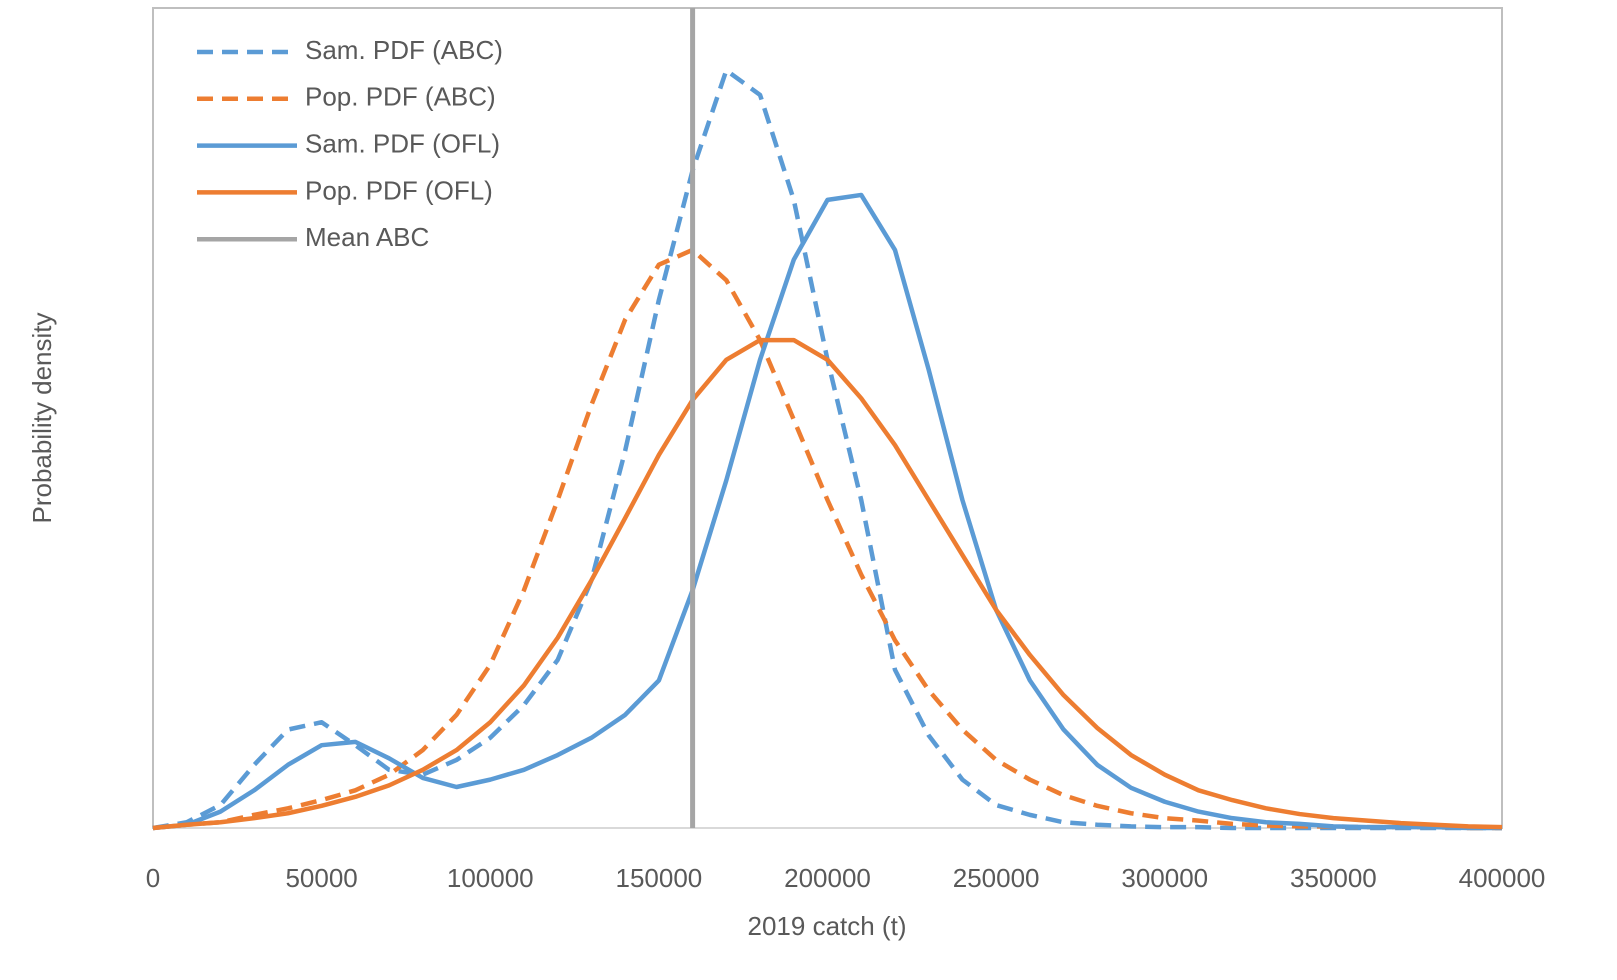  Describe the element at coordinates (827, 926) in the screenshot. I see `x-axis-title: 2019 catch (t)` at that location.